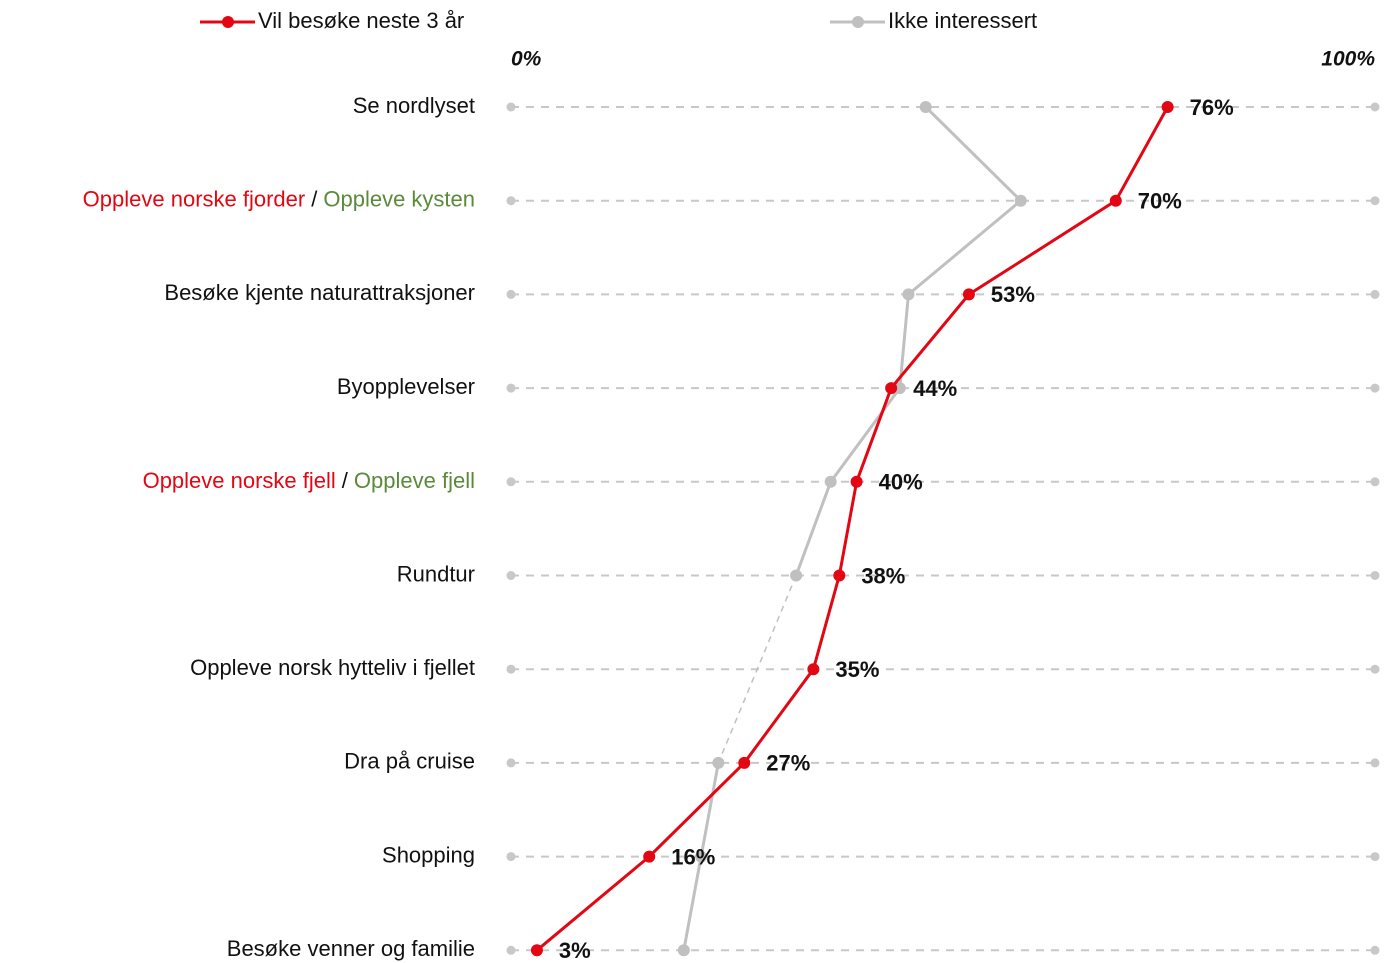 The width and height of the screenshot is (1397, 963). Describe the element at coordinates (1212, 107) in the screenshot. I see `value-label: 76%` at that location.